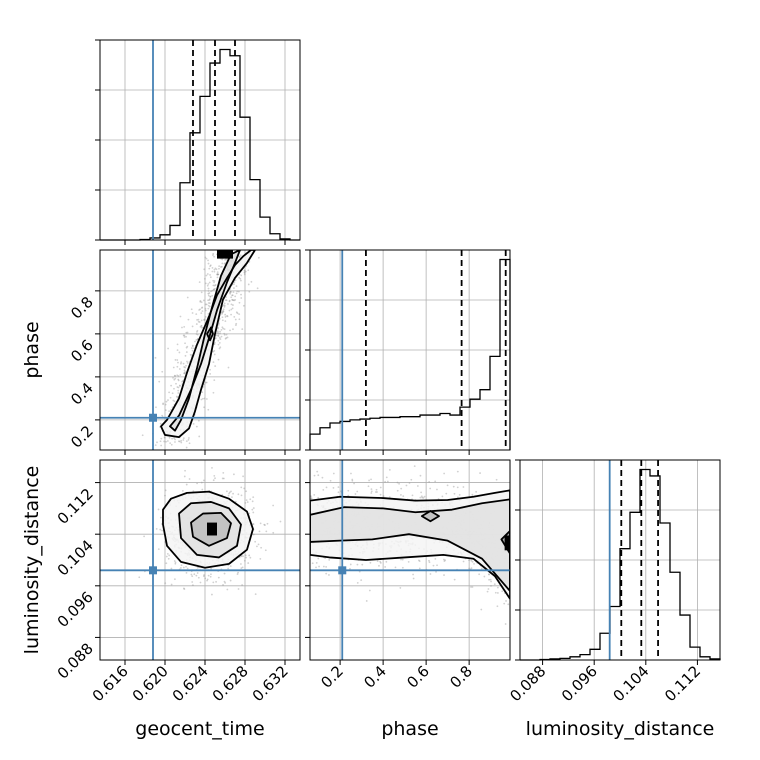 This screenshot has height=760, width=760. What do you see at coordinates (408, 352) in the screenshot?
I see `panel-hist-phase` at bounding box center [408, 352].